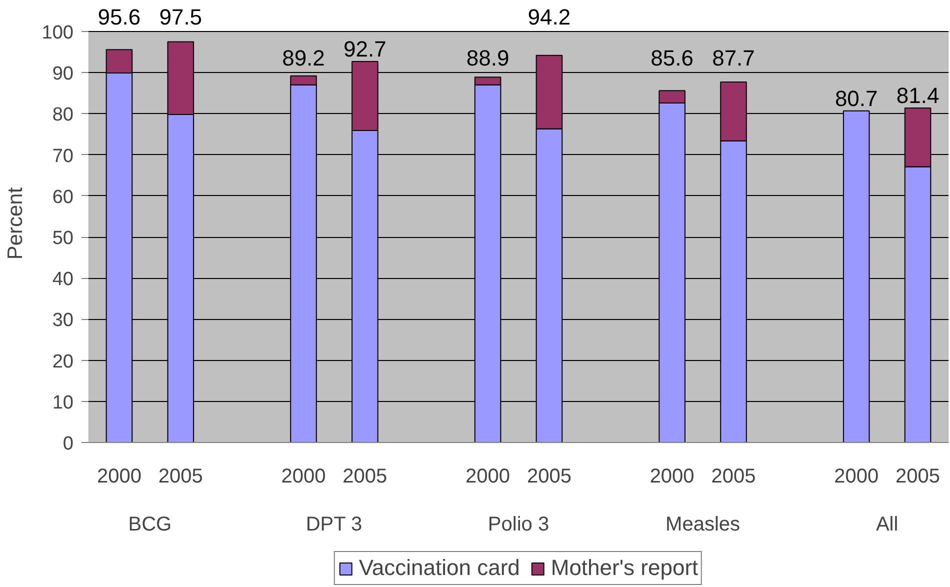 The height and width of the screenshot is (587, 950). I want to click on total-label: 95.6, so click(119, 17).